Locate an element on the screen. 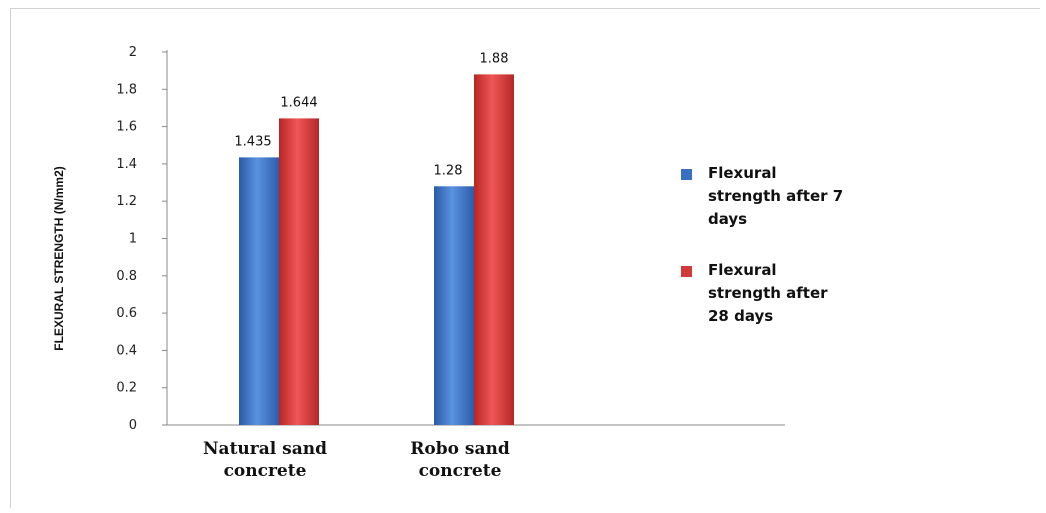 The width and height of the screenshot is (1046, 513). y-tick-label: 1 is located at coordinates (133, 239).